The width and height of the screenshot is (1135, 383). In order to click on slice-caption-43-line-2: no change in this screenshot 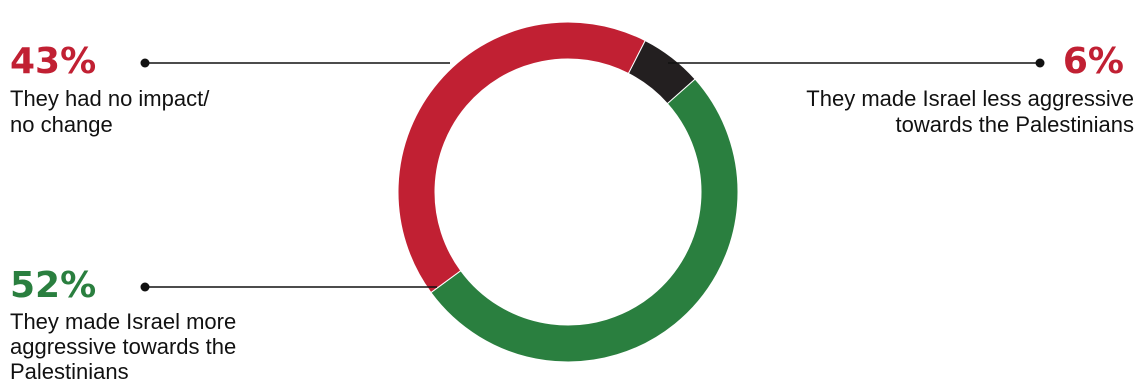, I will do `click(61, 124)`.